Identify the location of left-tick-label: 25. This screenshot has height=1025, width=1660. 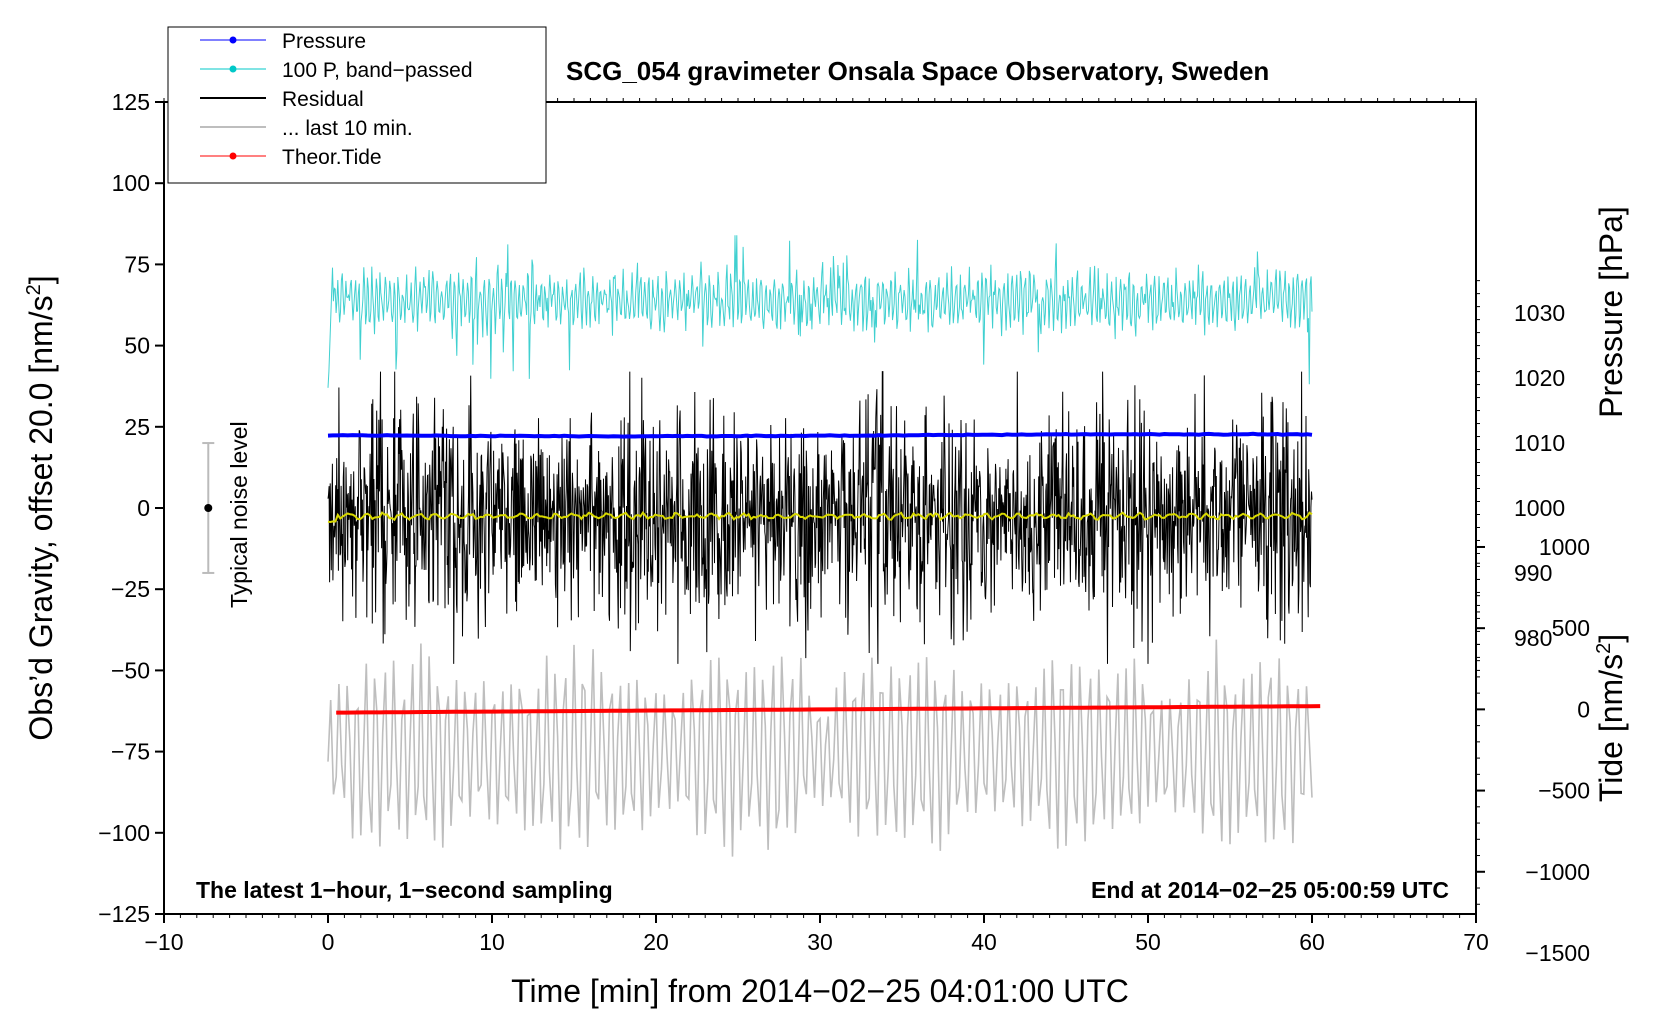
(137, 427).